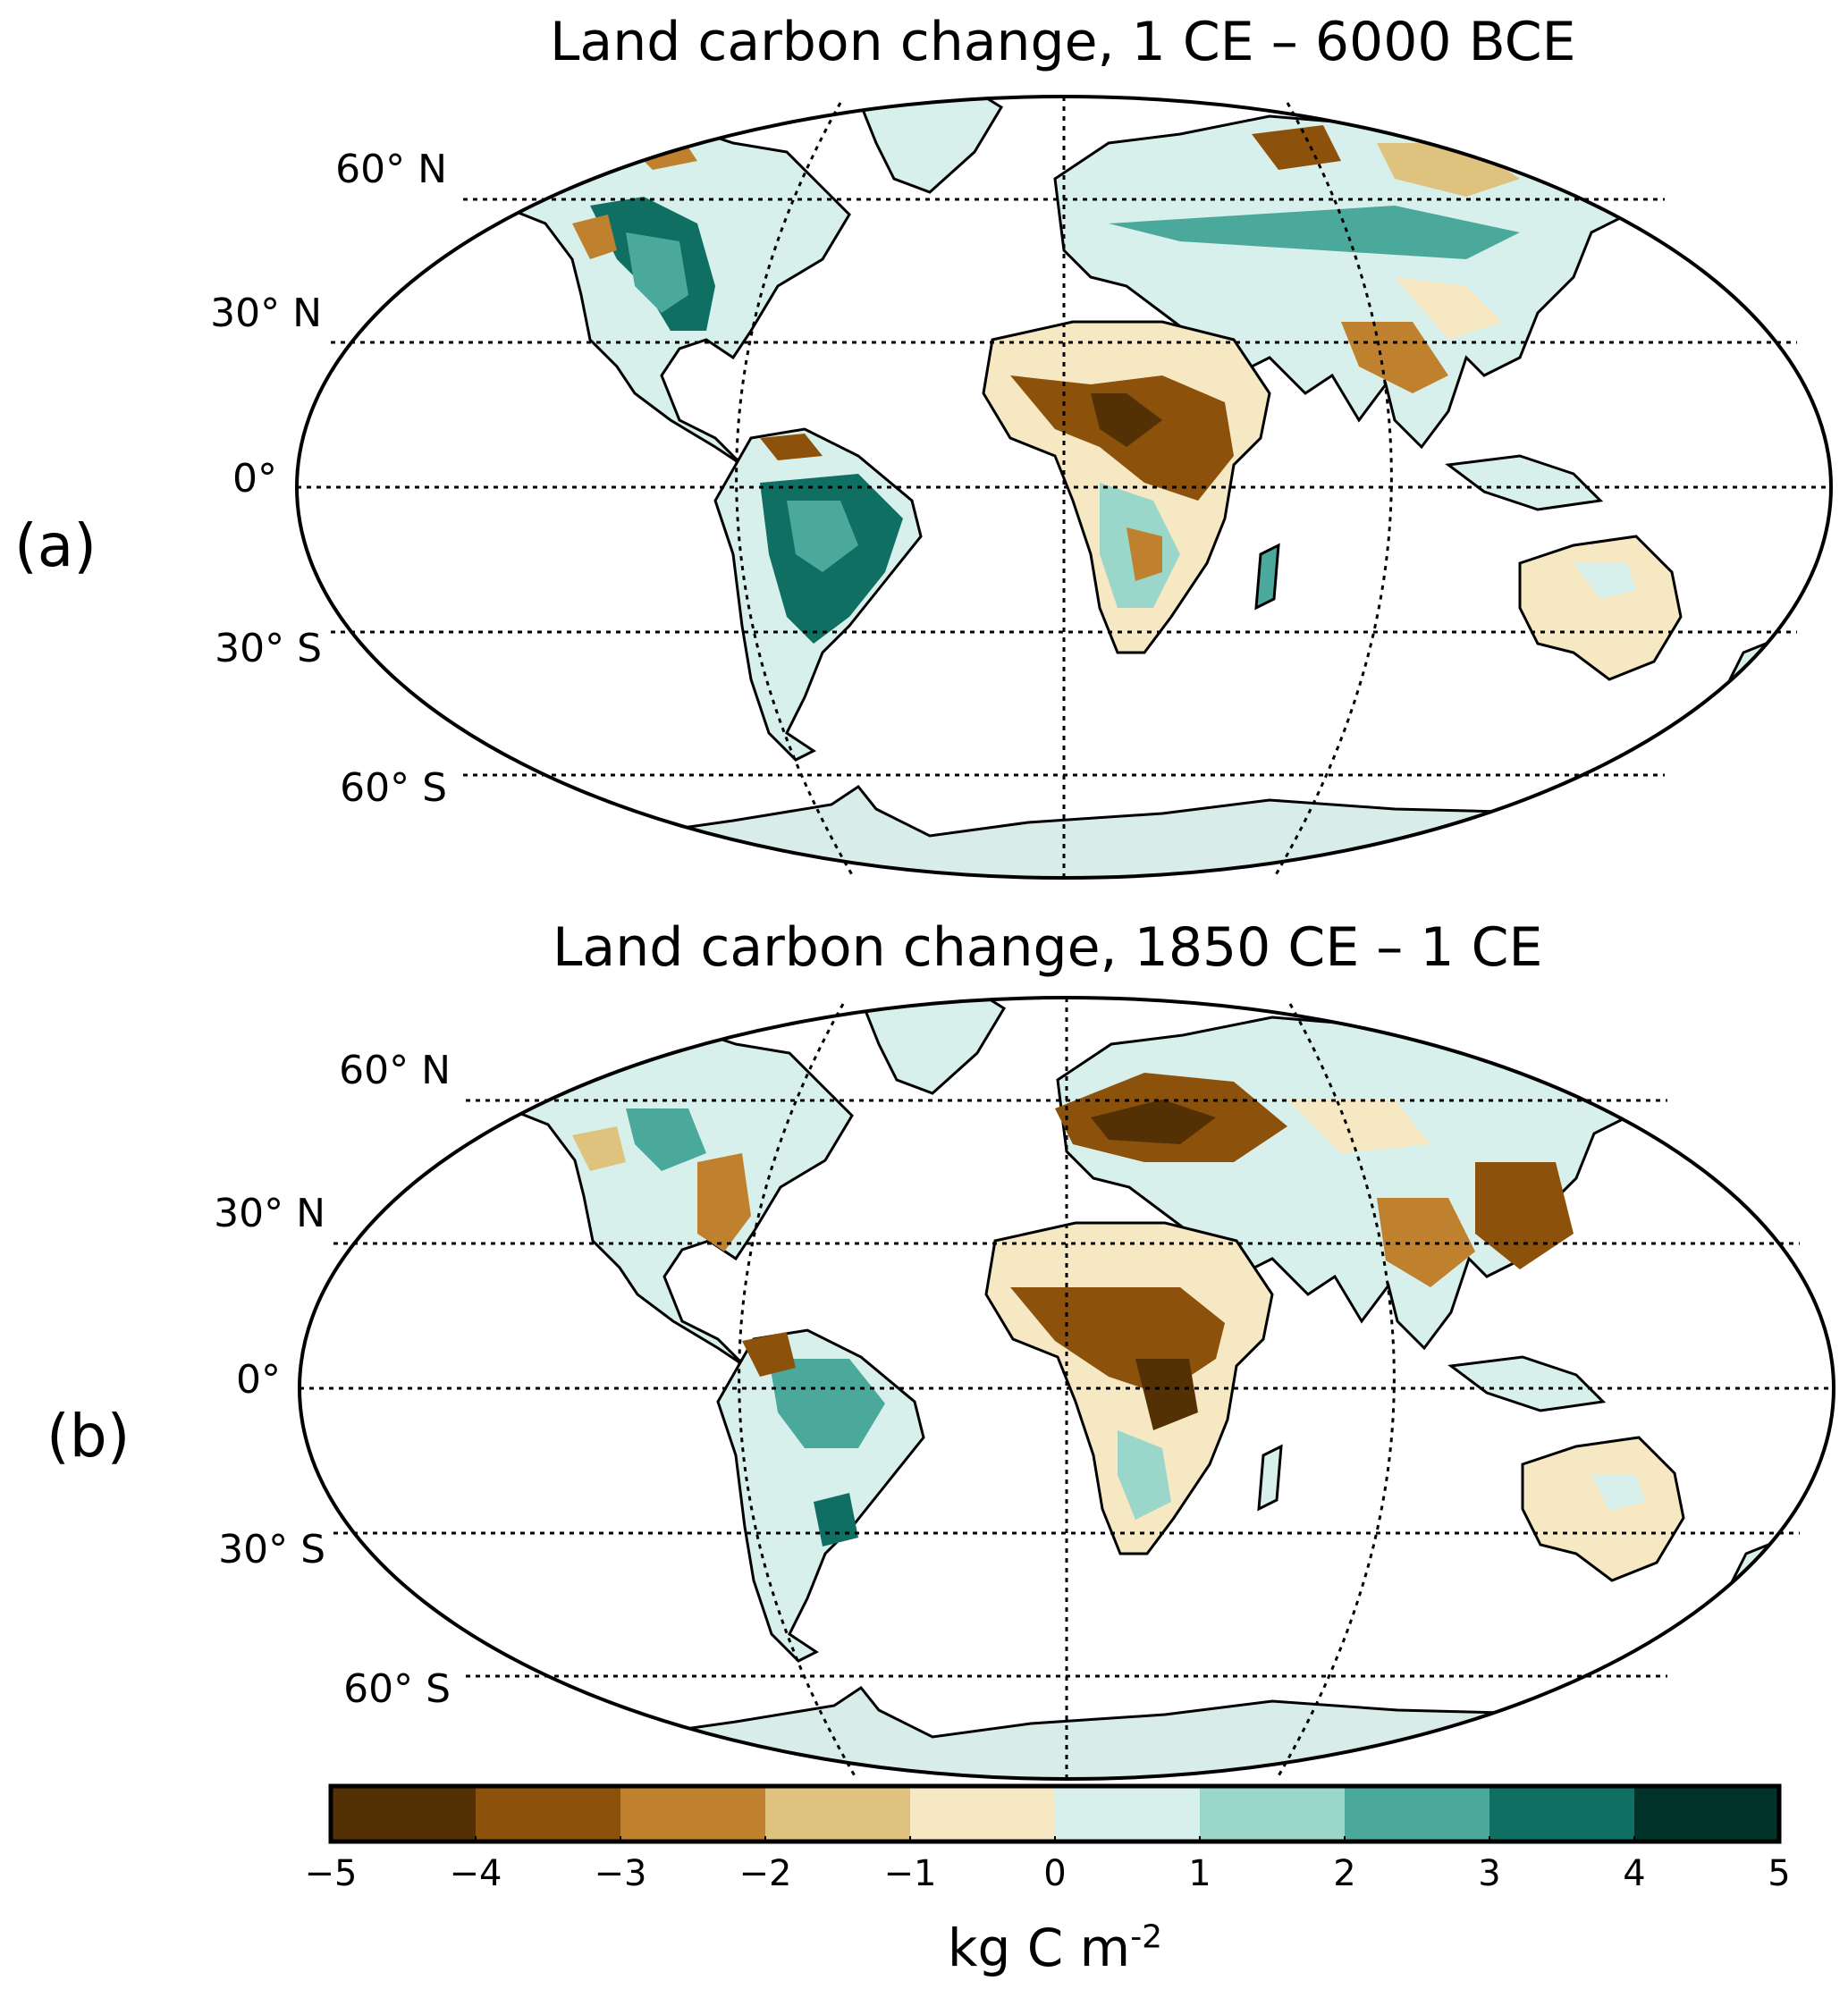 The height and width of the screenshot is (2006, 1848). Describe the element at coordinates (254, 479) in the screenshot. I see `panel-a-lat-0: 0°` at that location.